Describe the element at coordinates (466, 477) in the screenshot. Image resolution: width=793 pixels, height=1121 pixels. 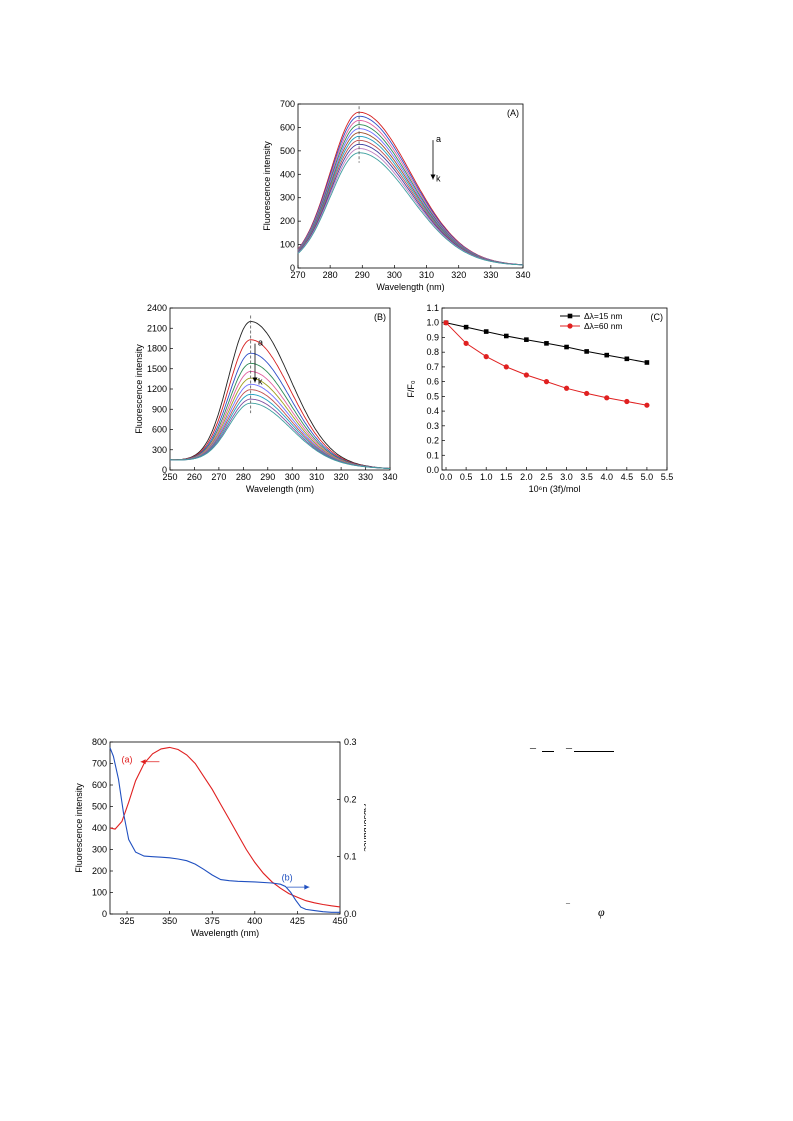
I see `x-tick-label: 0.5` at that location.